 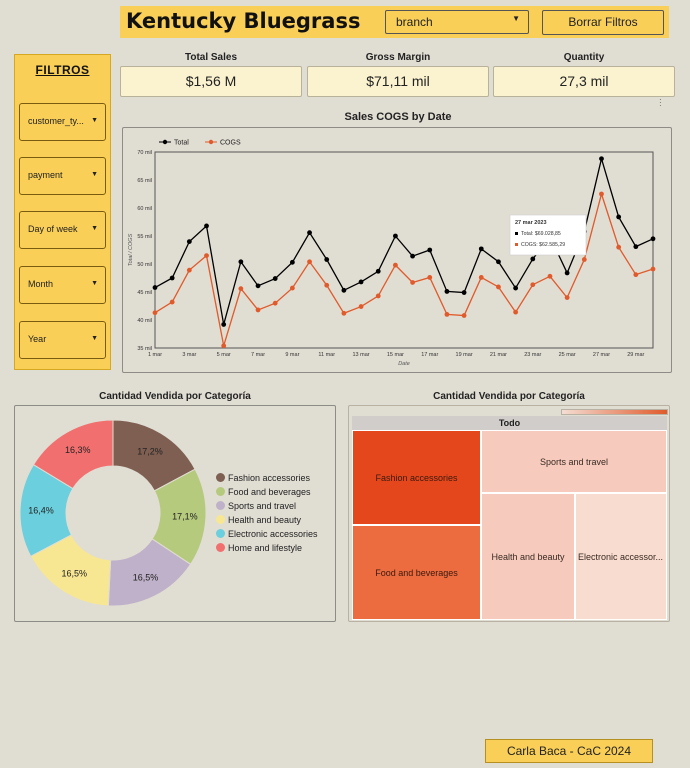 I want to click on x-tick-label: 5 mar, so click(x=224, y=355).